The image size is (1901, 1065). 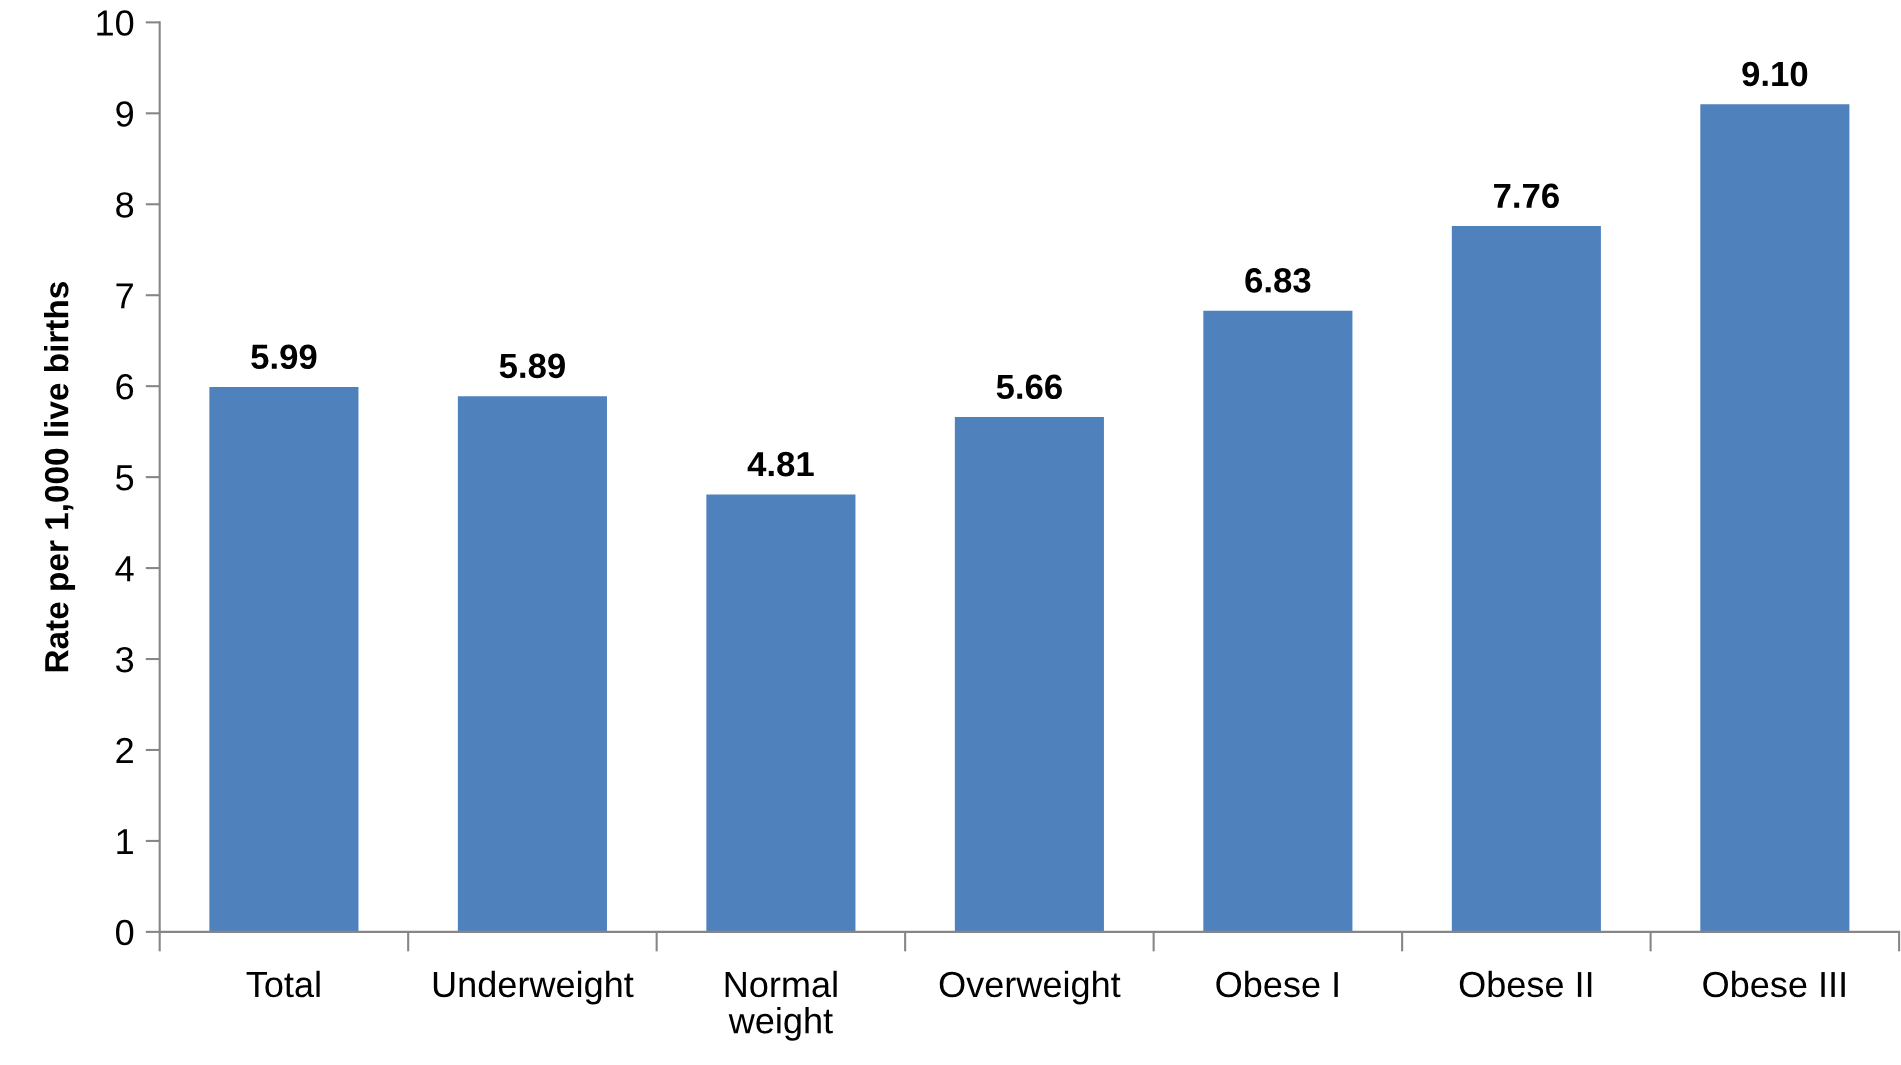 What do you see at coordinates (60, 477) in the screenshot?
I see `y-axis-title: Rate per 1,000 live births` at bounding box center [60, 477].